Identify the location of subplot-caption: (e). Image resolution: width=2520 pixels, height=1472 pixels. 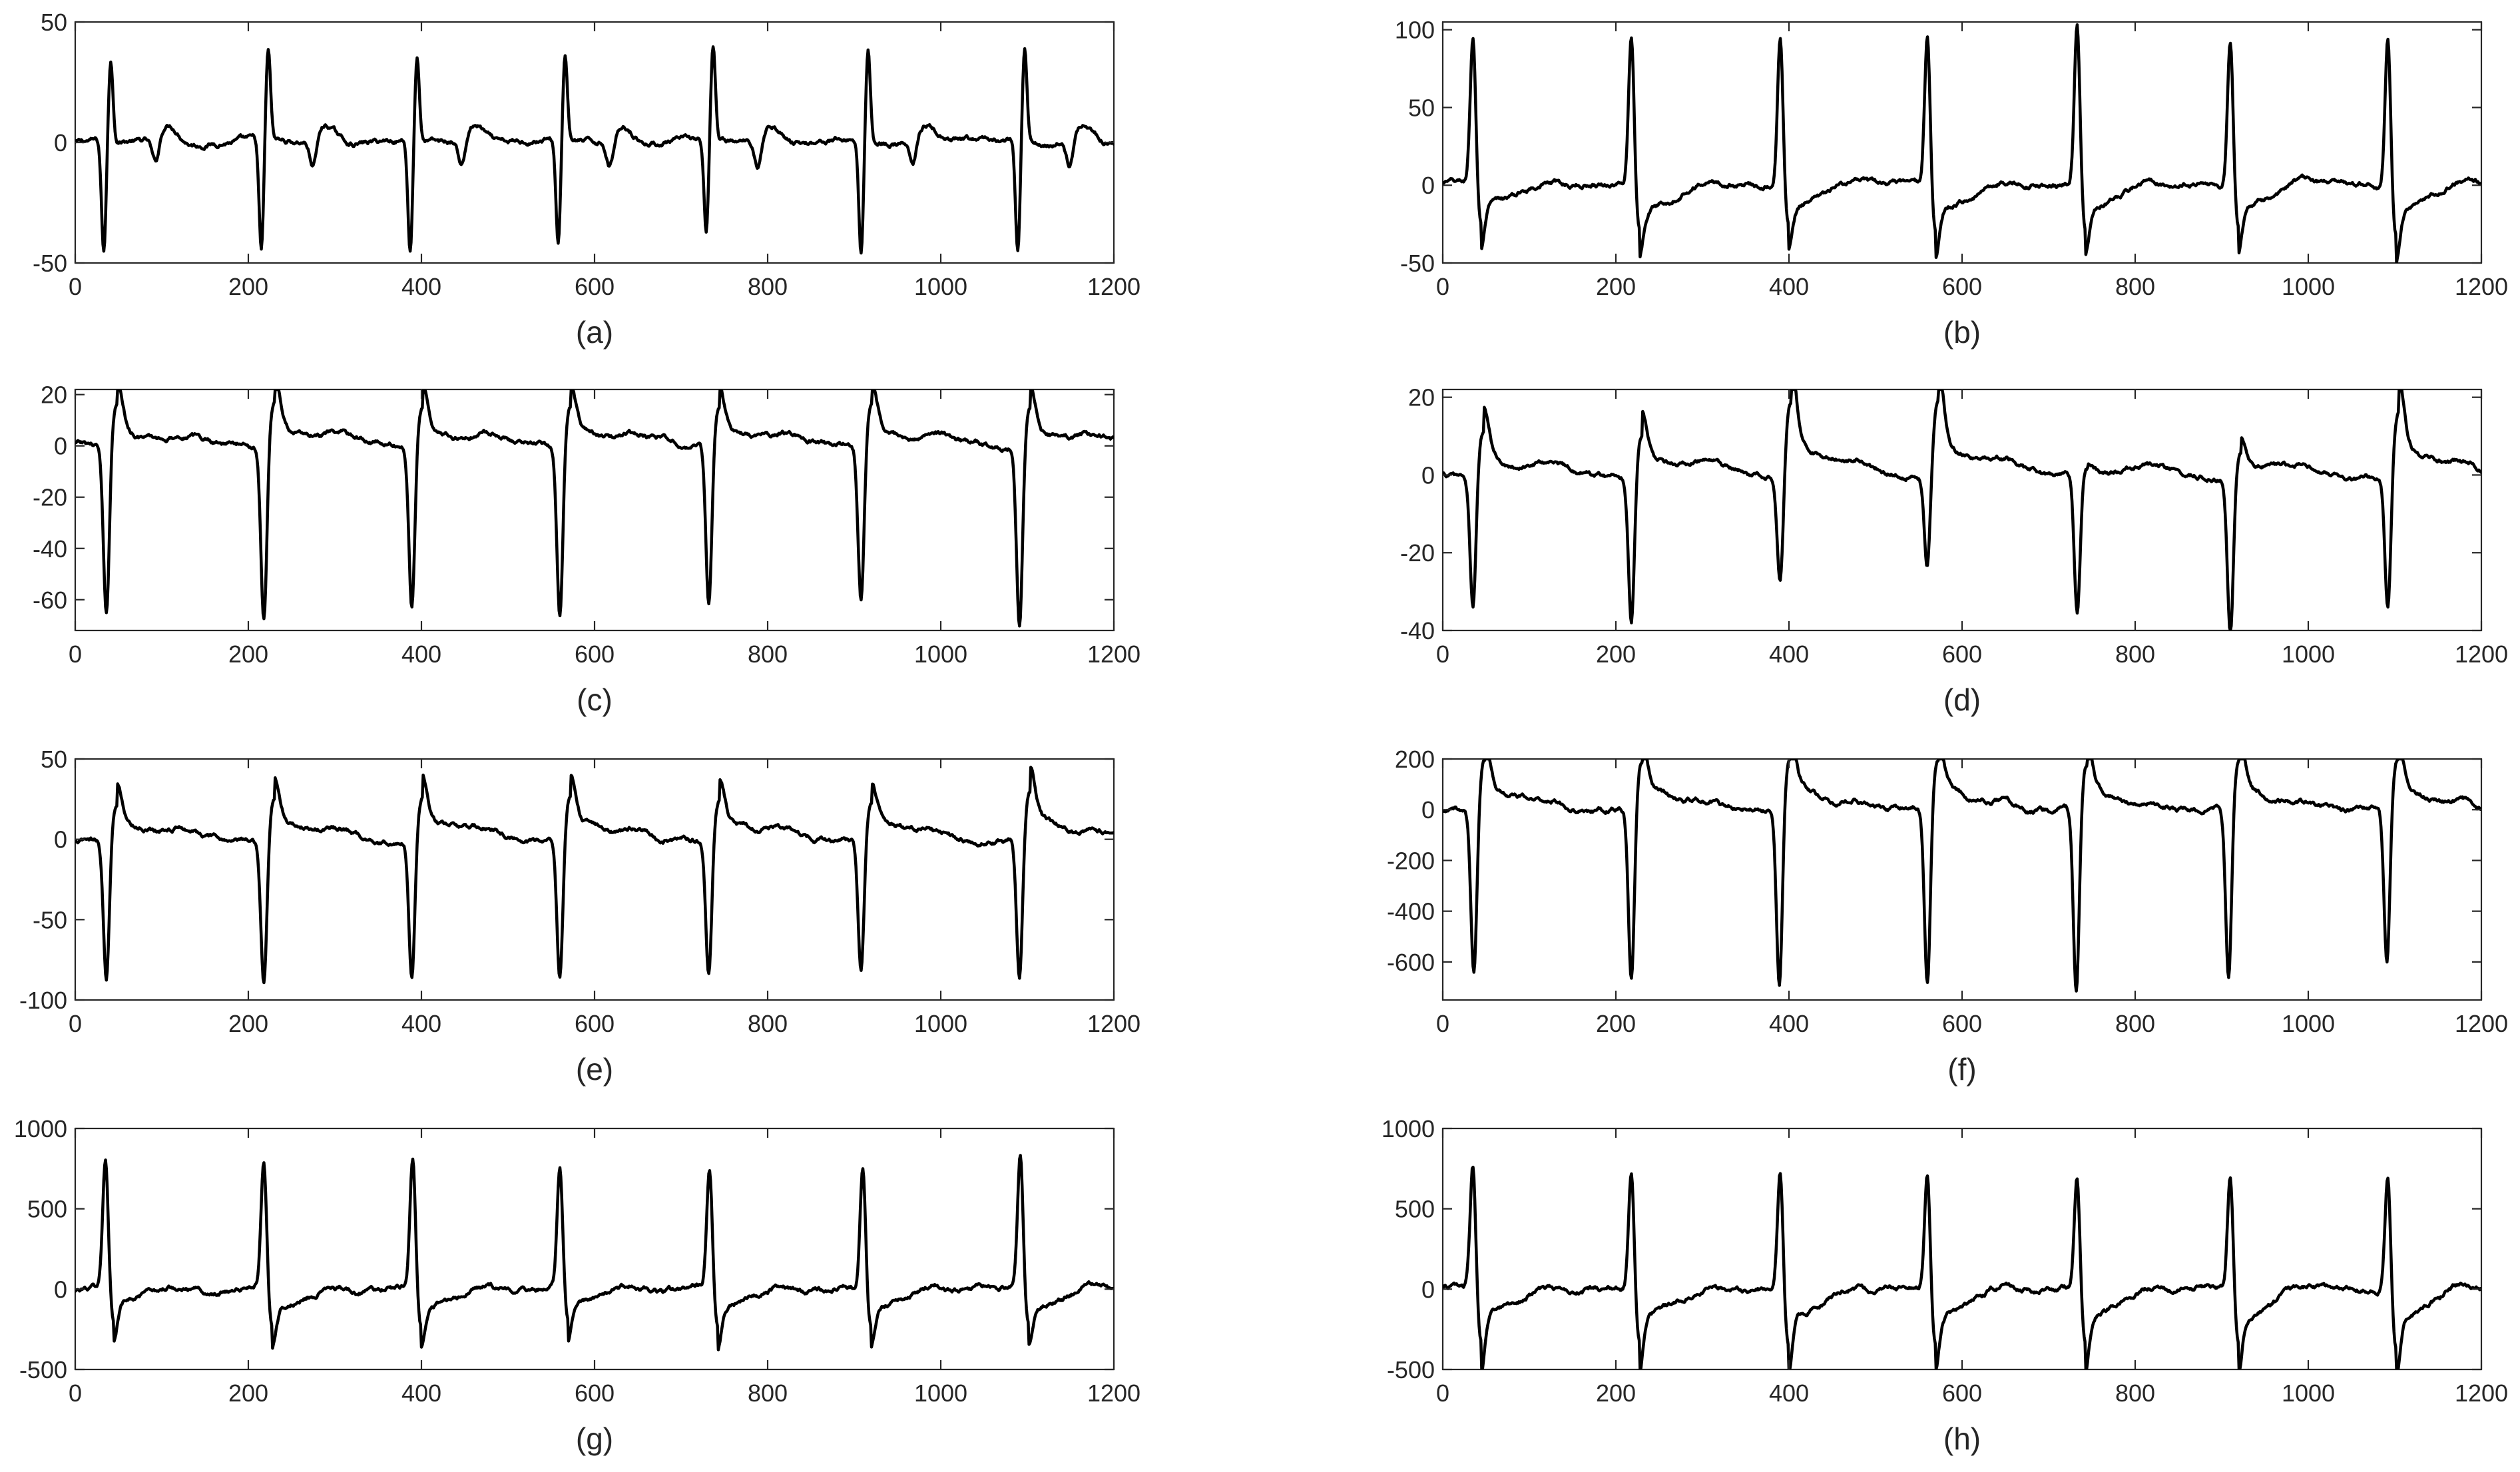
(594, 1069).